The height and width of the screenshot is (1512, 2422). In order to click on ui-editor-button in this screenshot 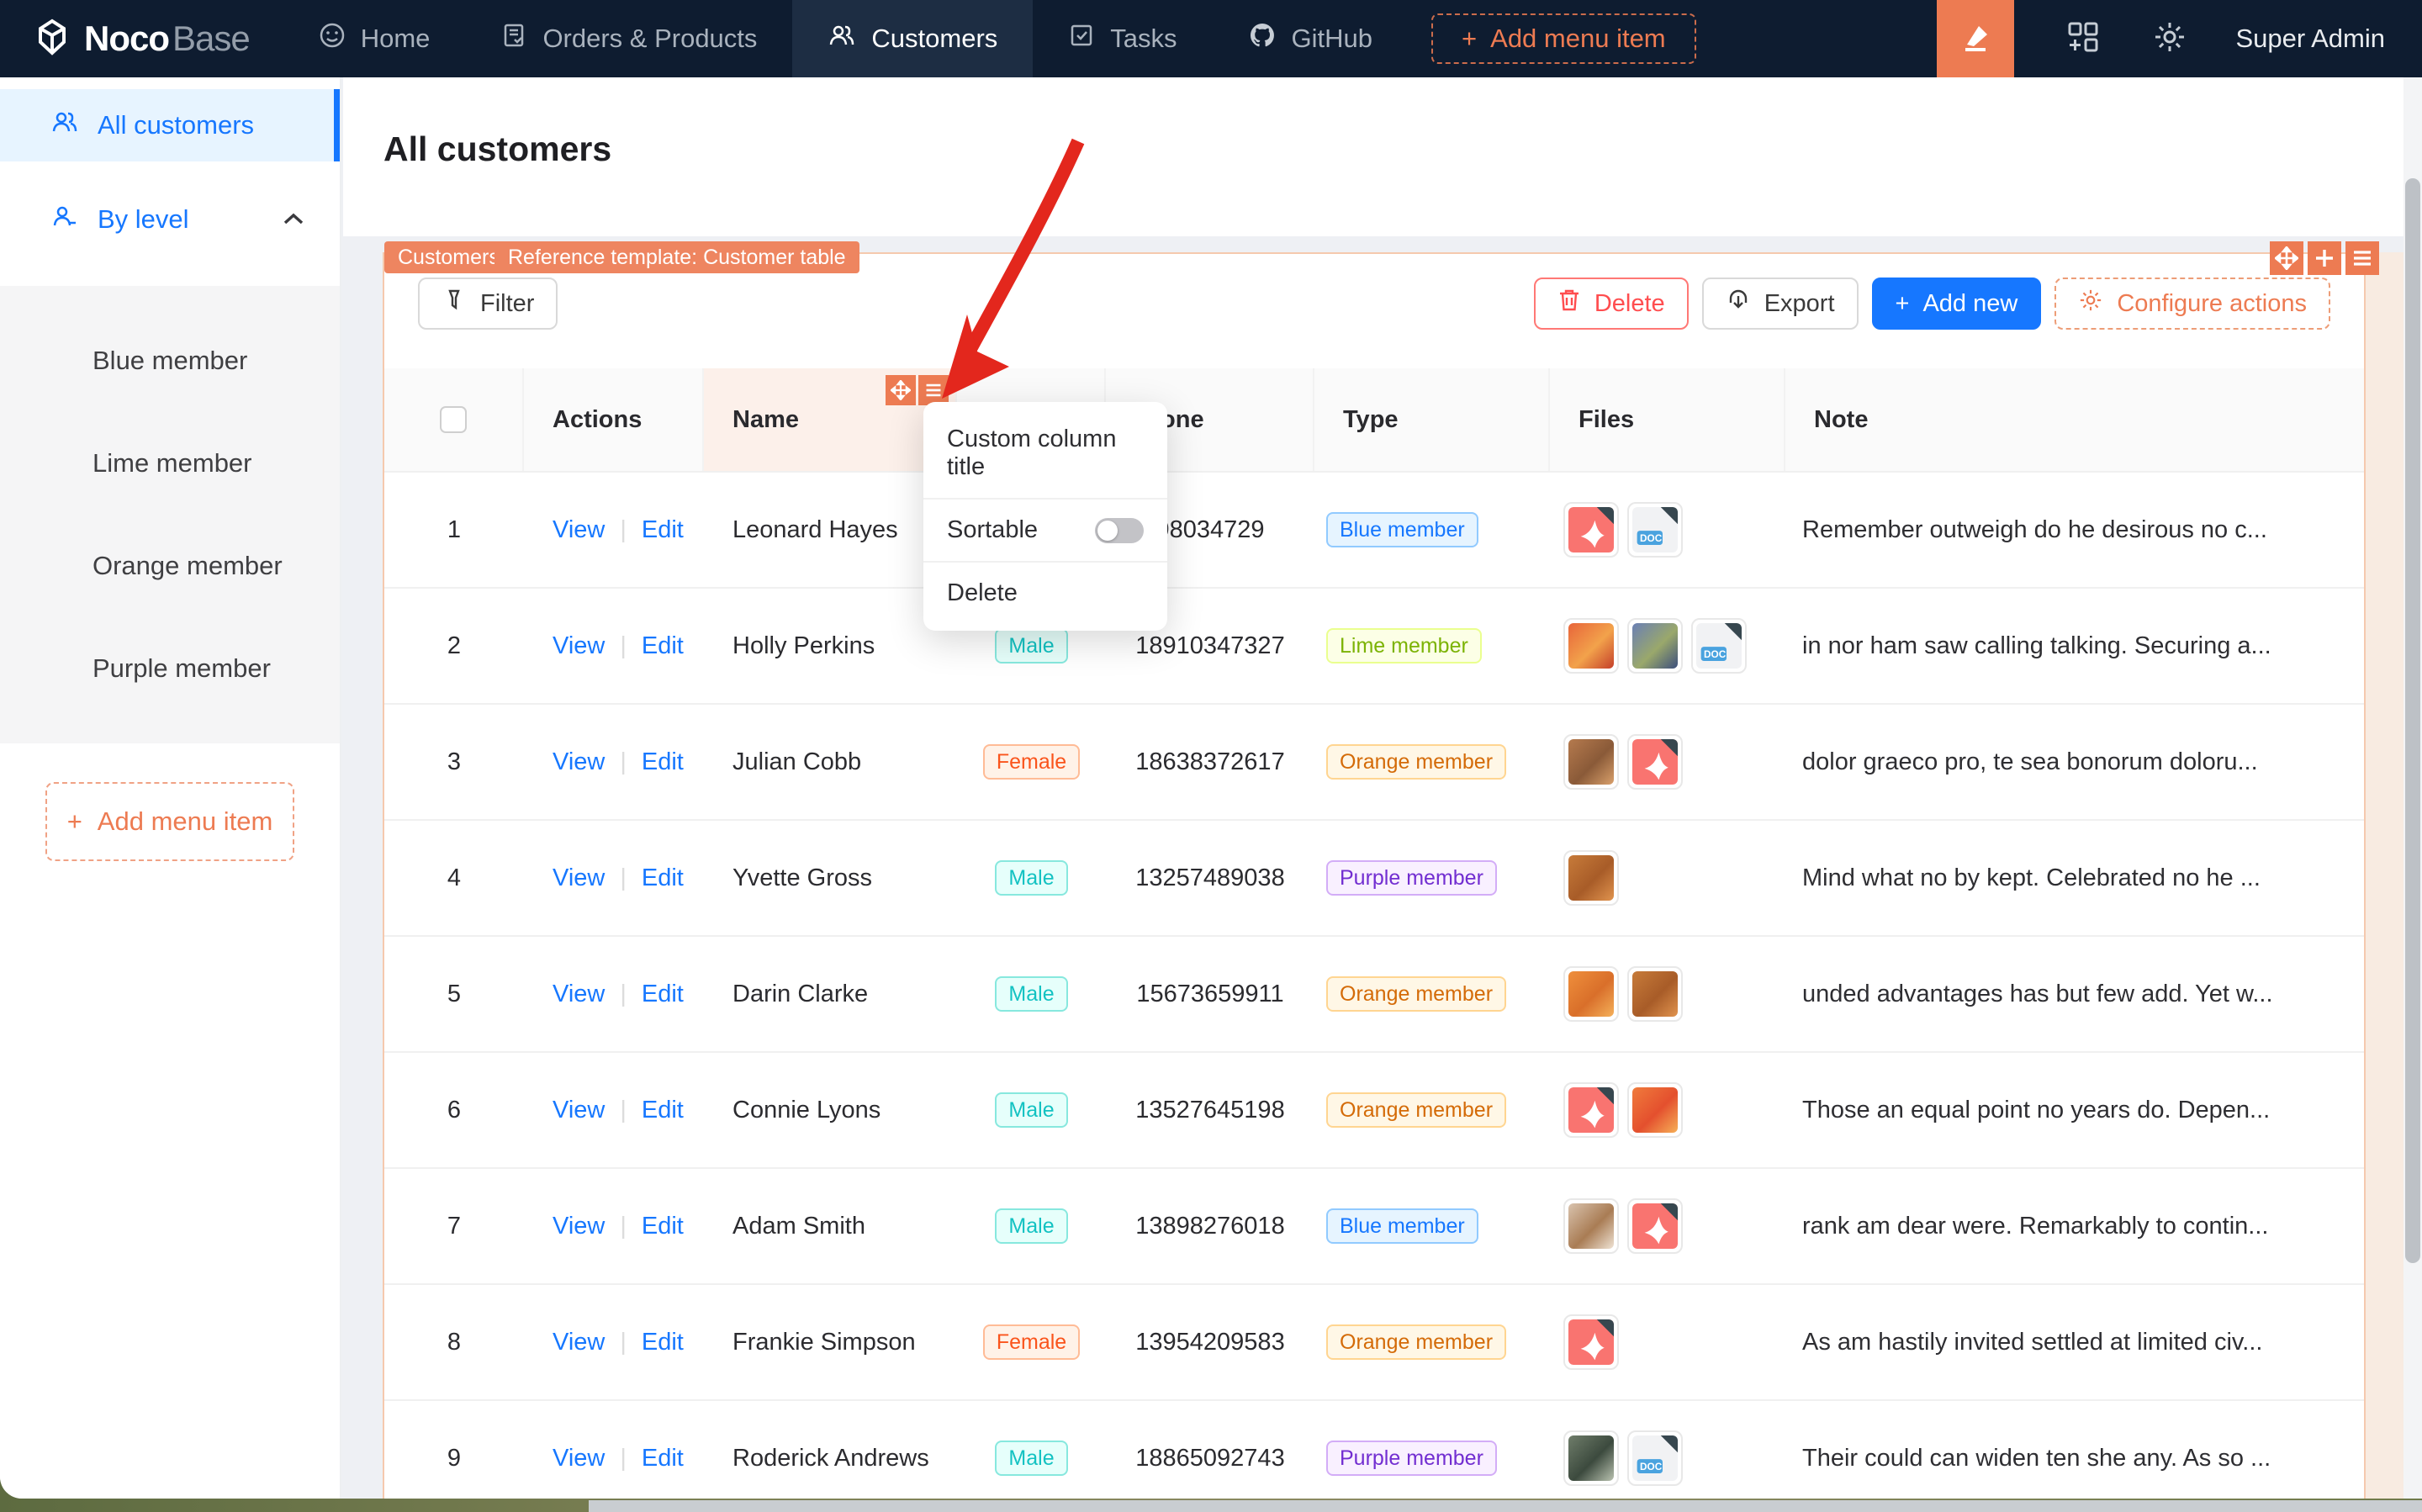, I will do `click(1975, 38)`.